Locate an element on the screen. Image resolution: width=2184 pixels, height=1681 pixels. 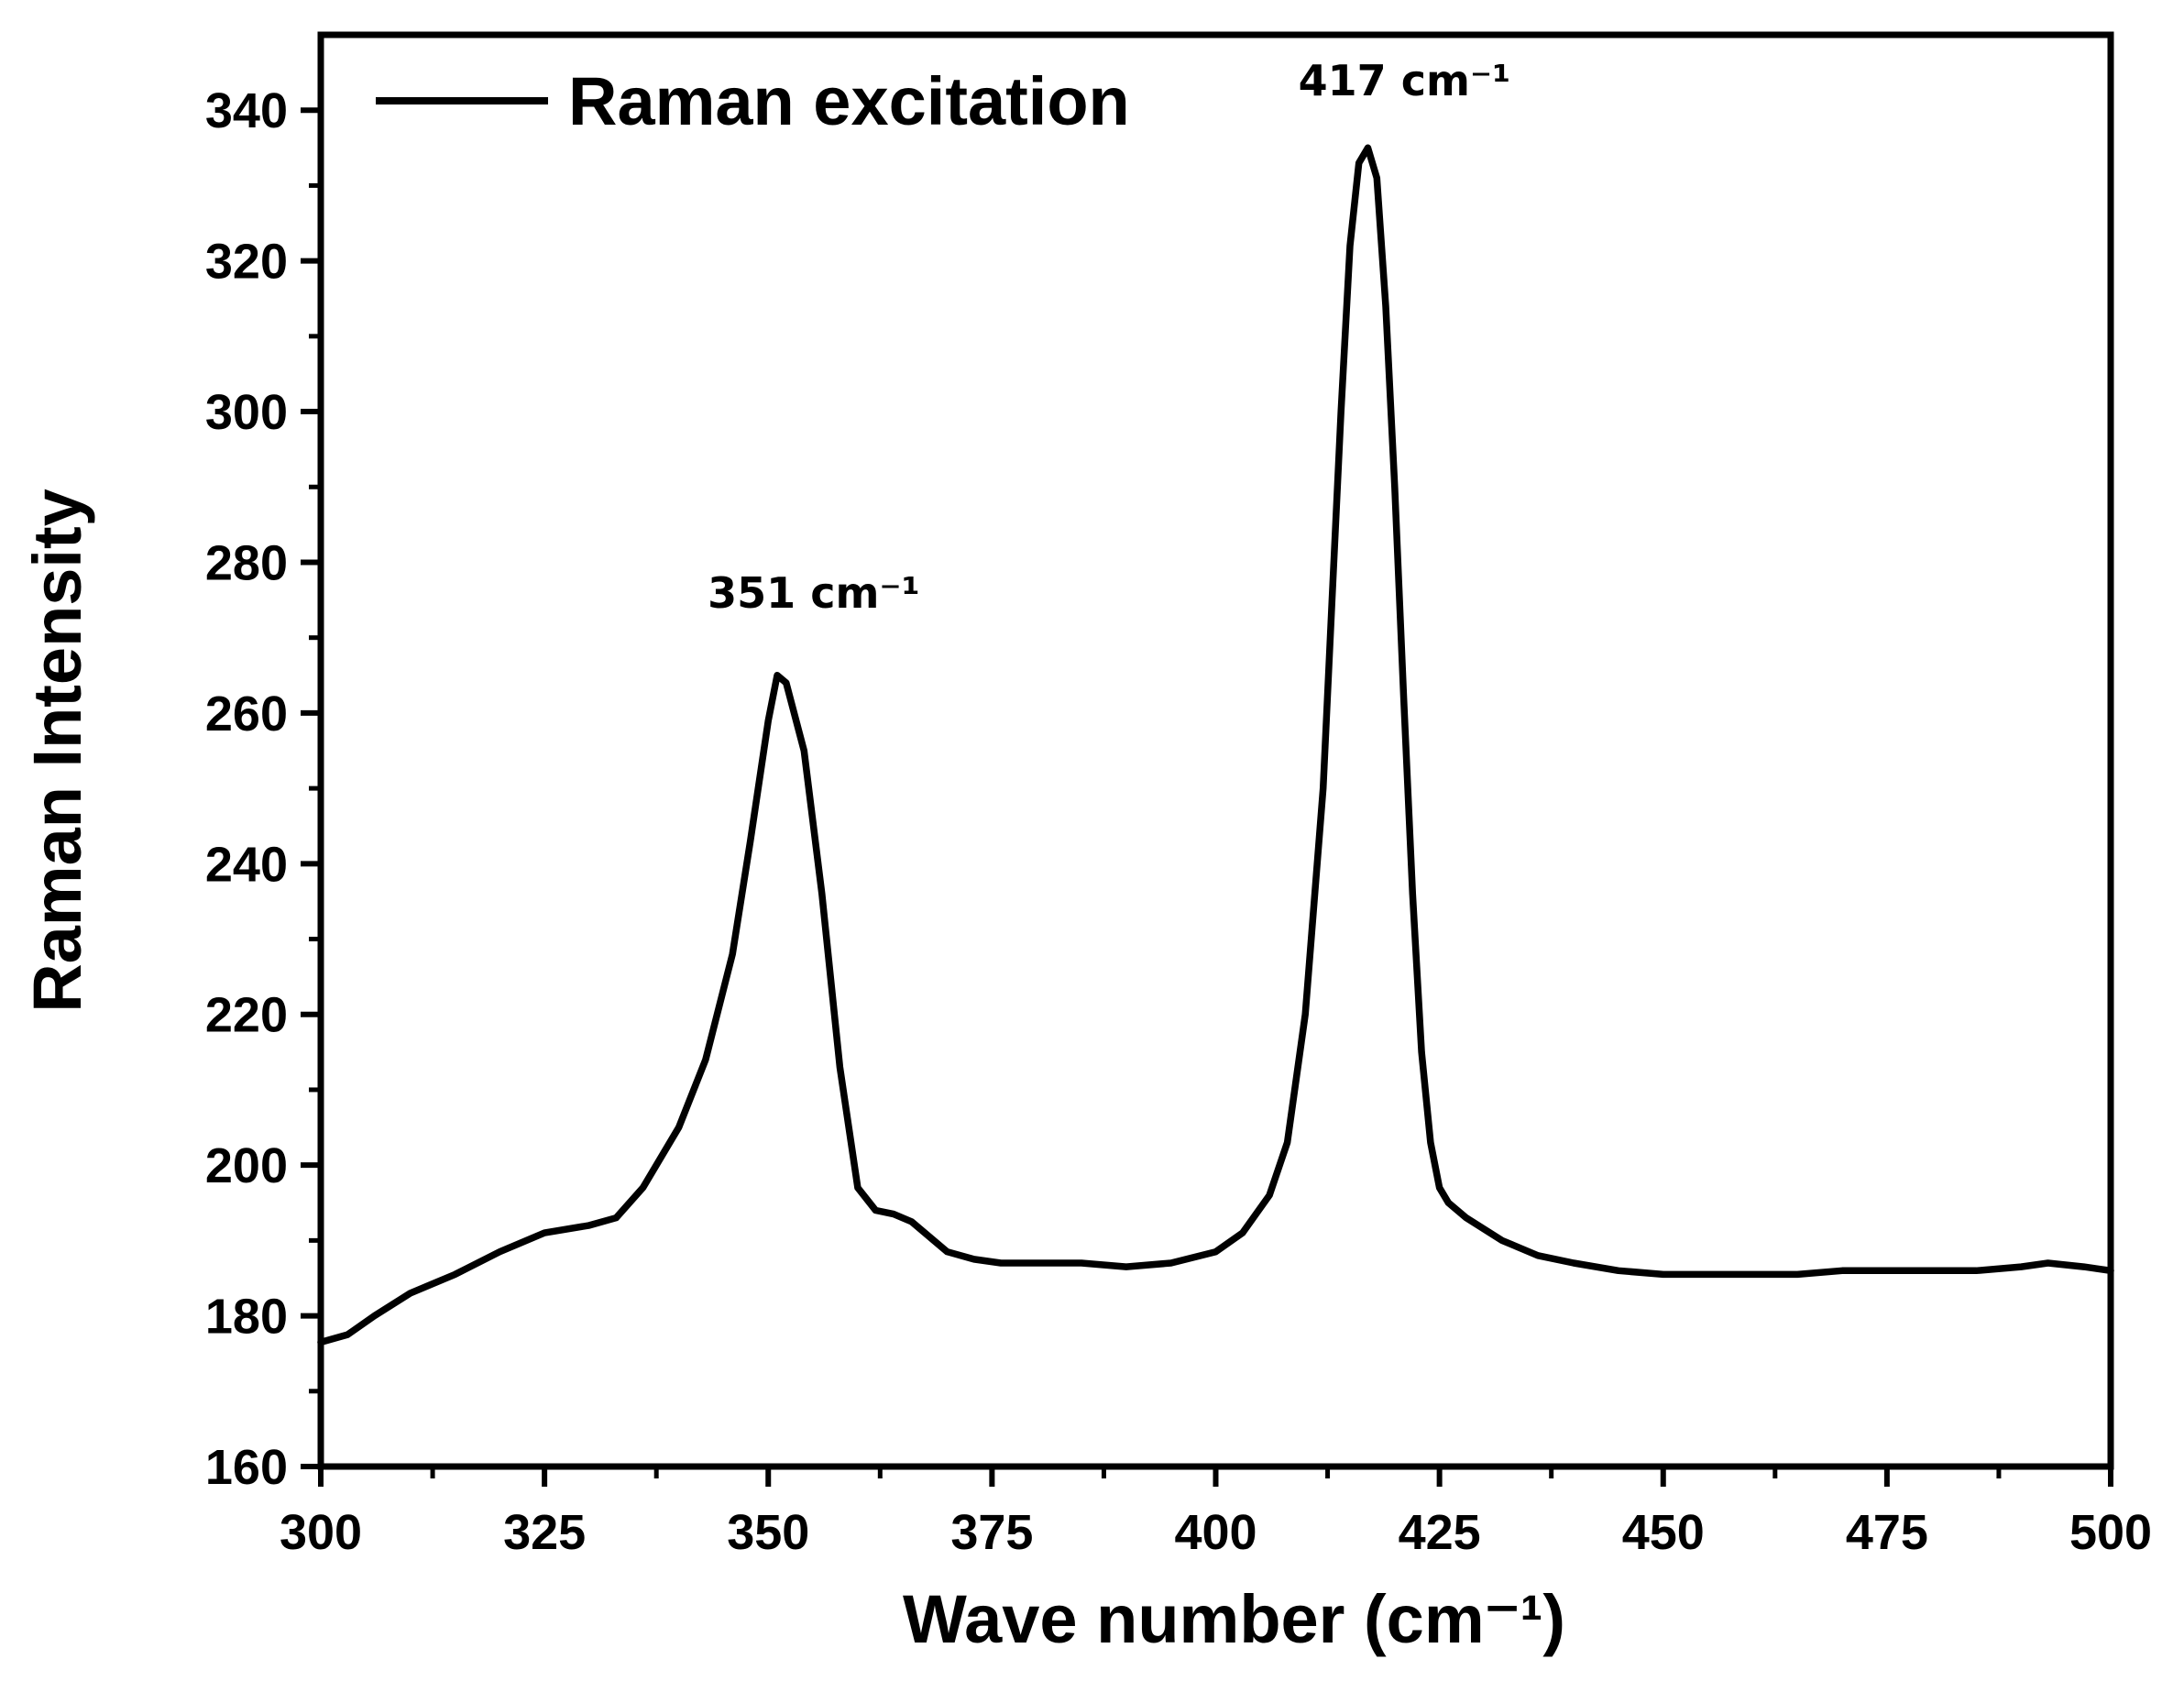
legend: Raman excitation is located at coordinates (753, 101).